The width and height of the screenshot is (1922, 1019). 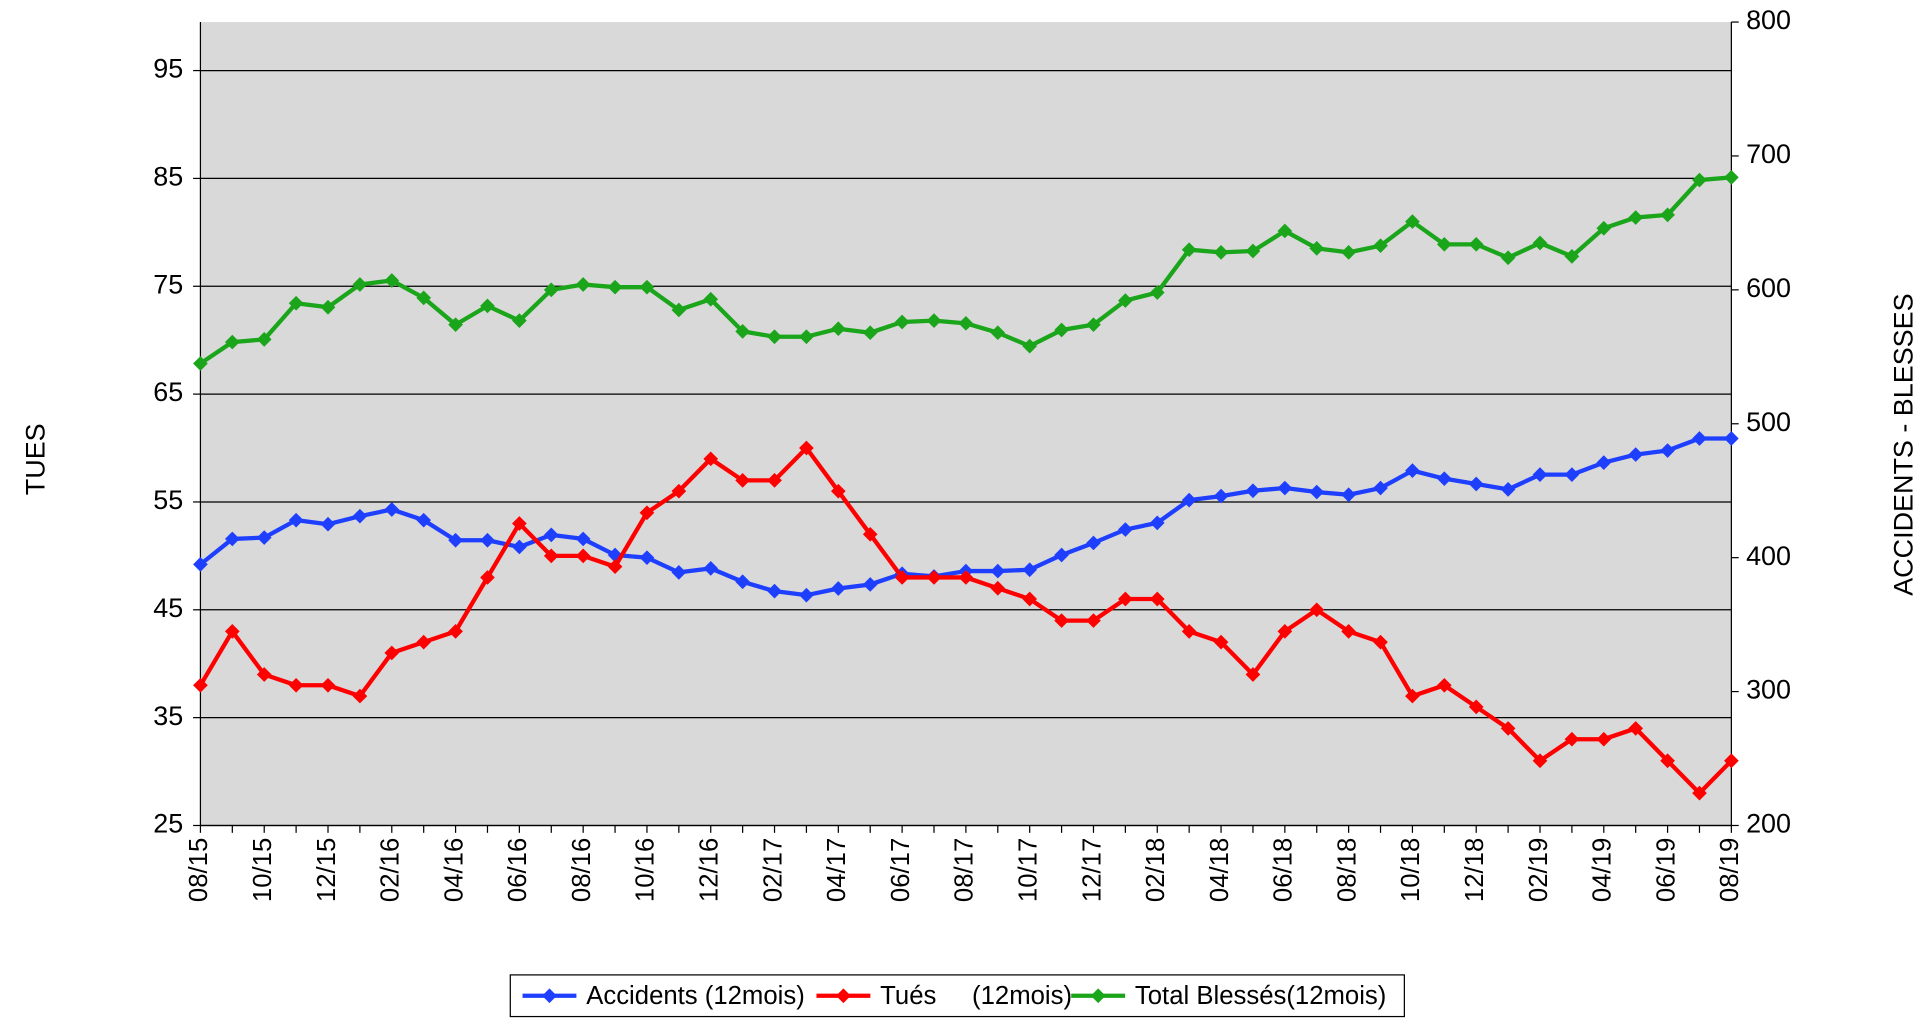 What do you see at coordinates (518, 870) in the screenshot?
I see `x-tick-label: 06/16` at bounding box center [518, 870].